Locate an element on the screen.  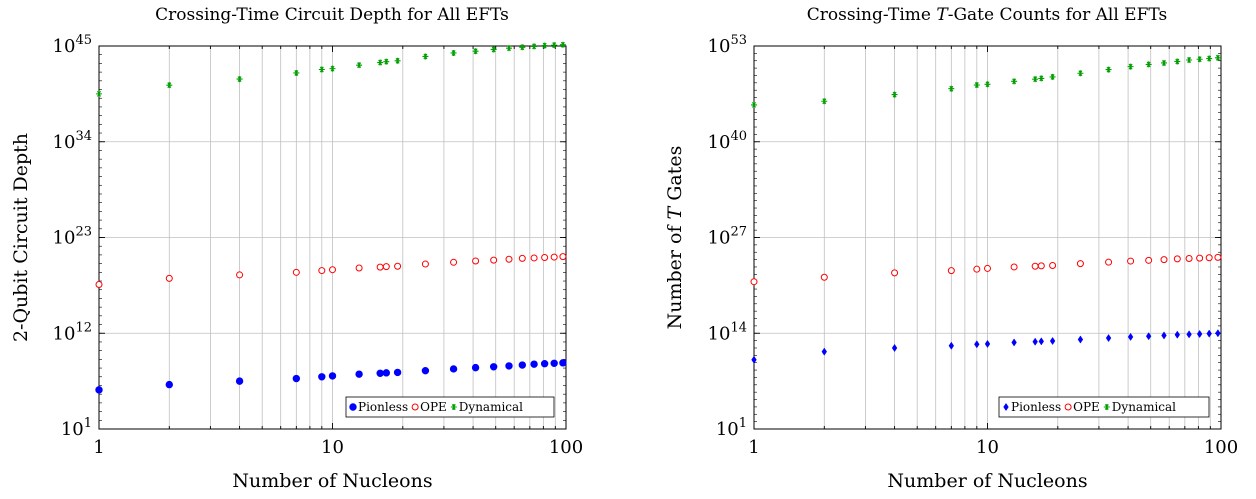
x-axis-label: Number of Nucleons is located at coordinates (332, 481).